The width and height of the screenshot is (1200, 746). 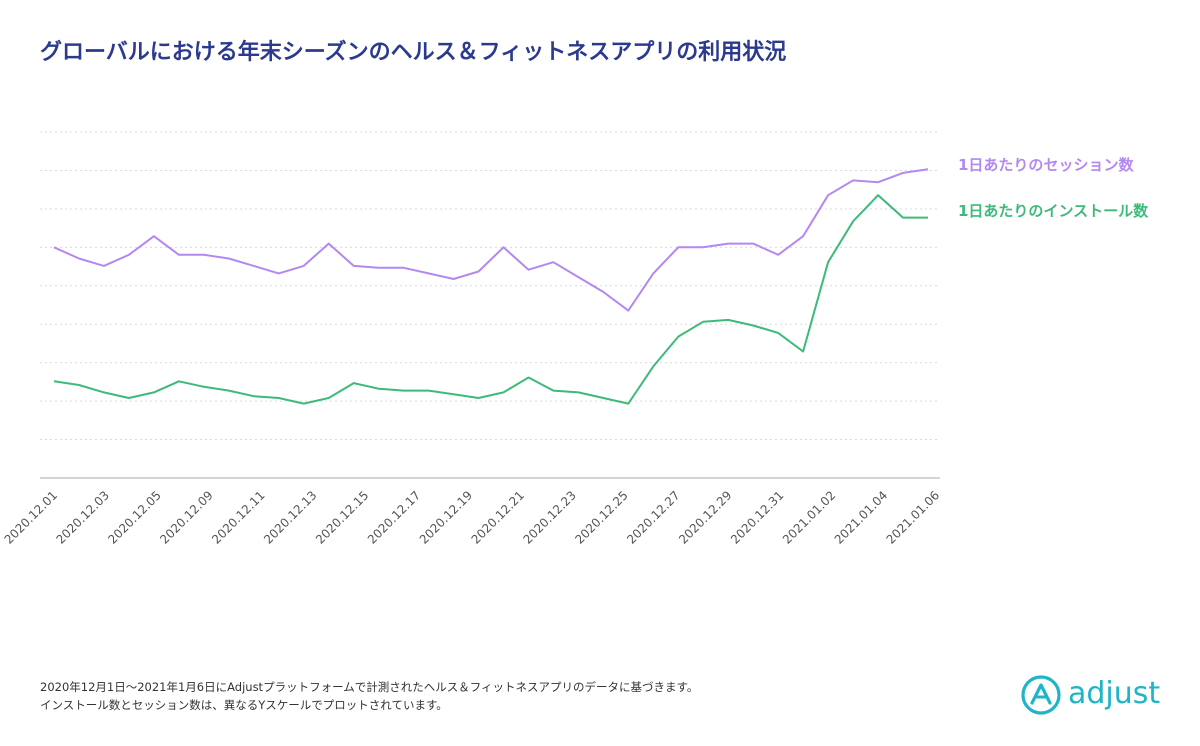 What do you see at coordinates (549, 517) in the screenshot?
I see `x-tick-label: 2020.12.23` at bounding box center [549, 517].